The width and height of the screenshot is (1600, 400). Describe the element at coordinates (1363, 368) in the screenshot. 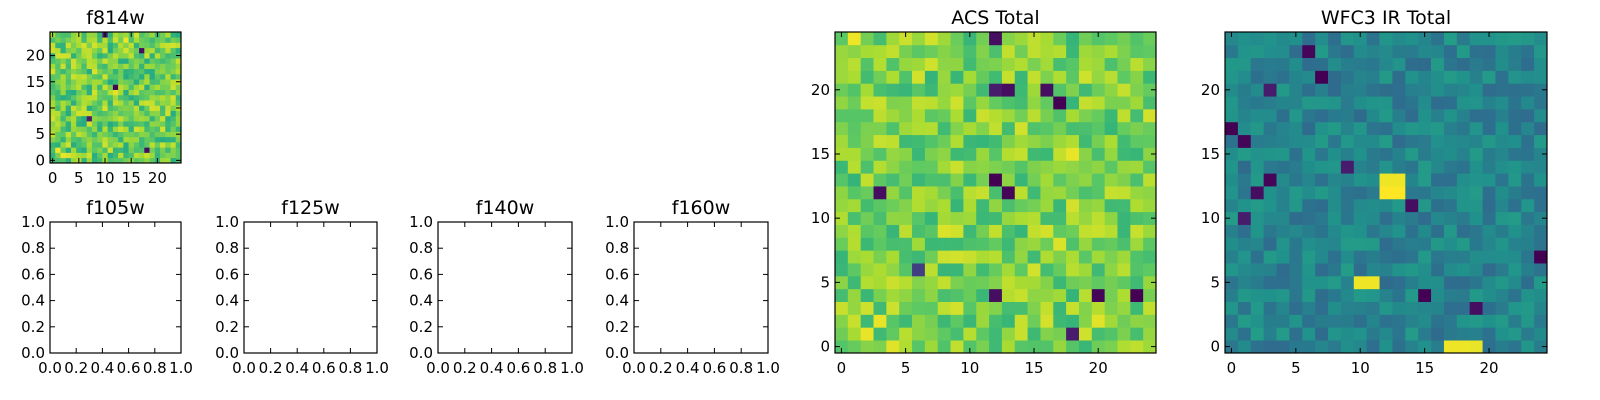

I see `x-tick-labels: 0 5 10 15 20` at that location.